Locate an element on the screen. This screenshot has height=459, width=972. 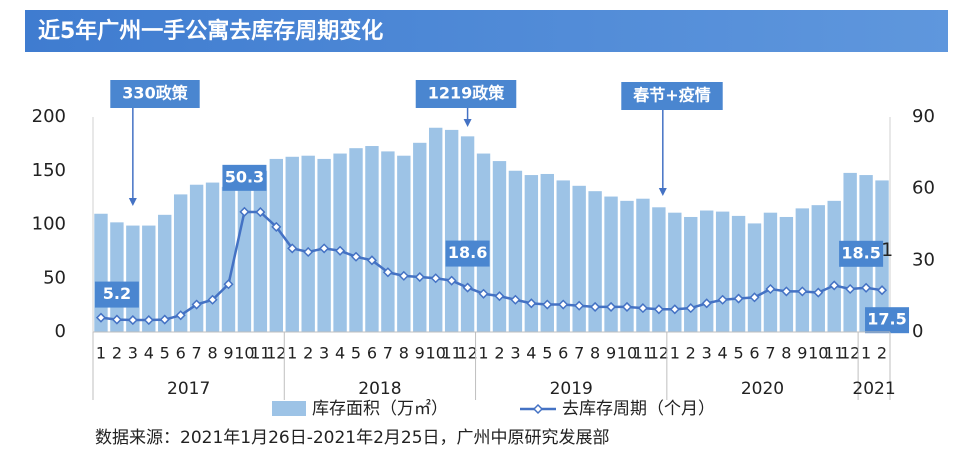
year-label: 2017 is located at coordinates (188, 389).